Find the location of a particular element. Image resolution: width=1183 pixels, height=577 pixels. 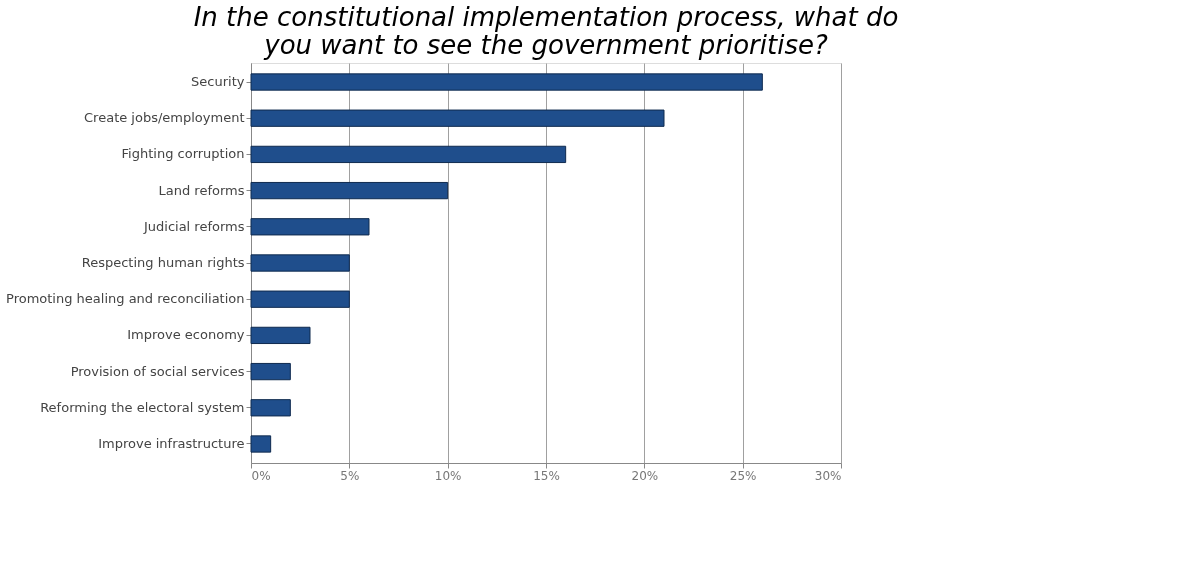

y-tick-label: Provision of social services is located at coordinates (157, 371).